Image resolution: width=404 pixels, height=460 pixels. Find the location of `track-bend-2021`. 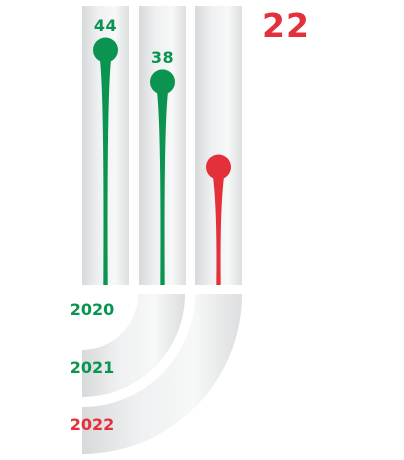

track-bend-2021 is located at coordinates (133, 345).